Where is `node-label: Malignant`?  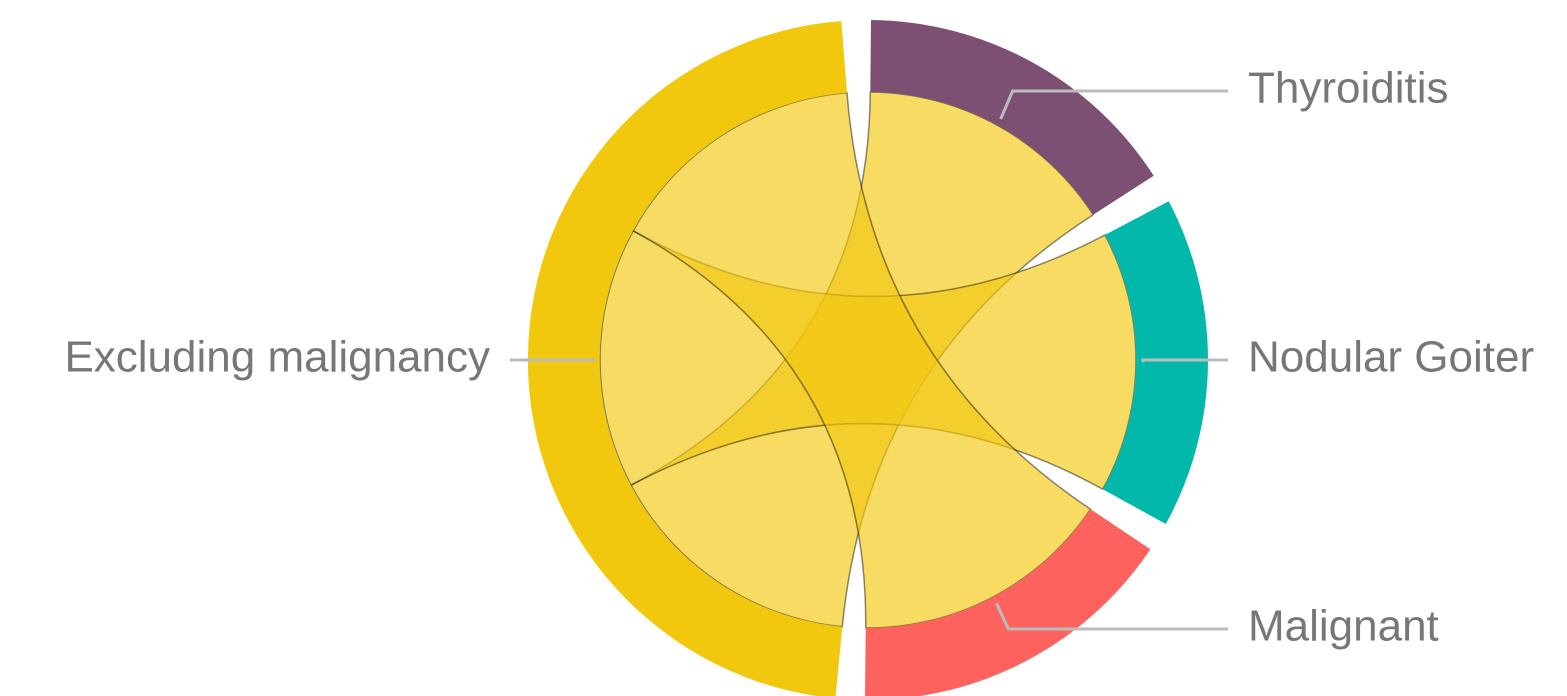
node-label: Malignant is located at coordinates (1343, 626).